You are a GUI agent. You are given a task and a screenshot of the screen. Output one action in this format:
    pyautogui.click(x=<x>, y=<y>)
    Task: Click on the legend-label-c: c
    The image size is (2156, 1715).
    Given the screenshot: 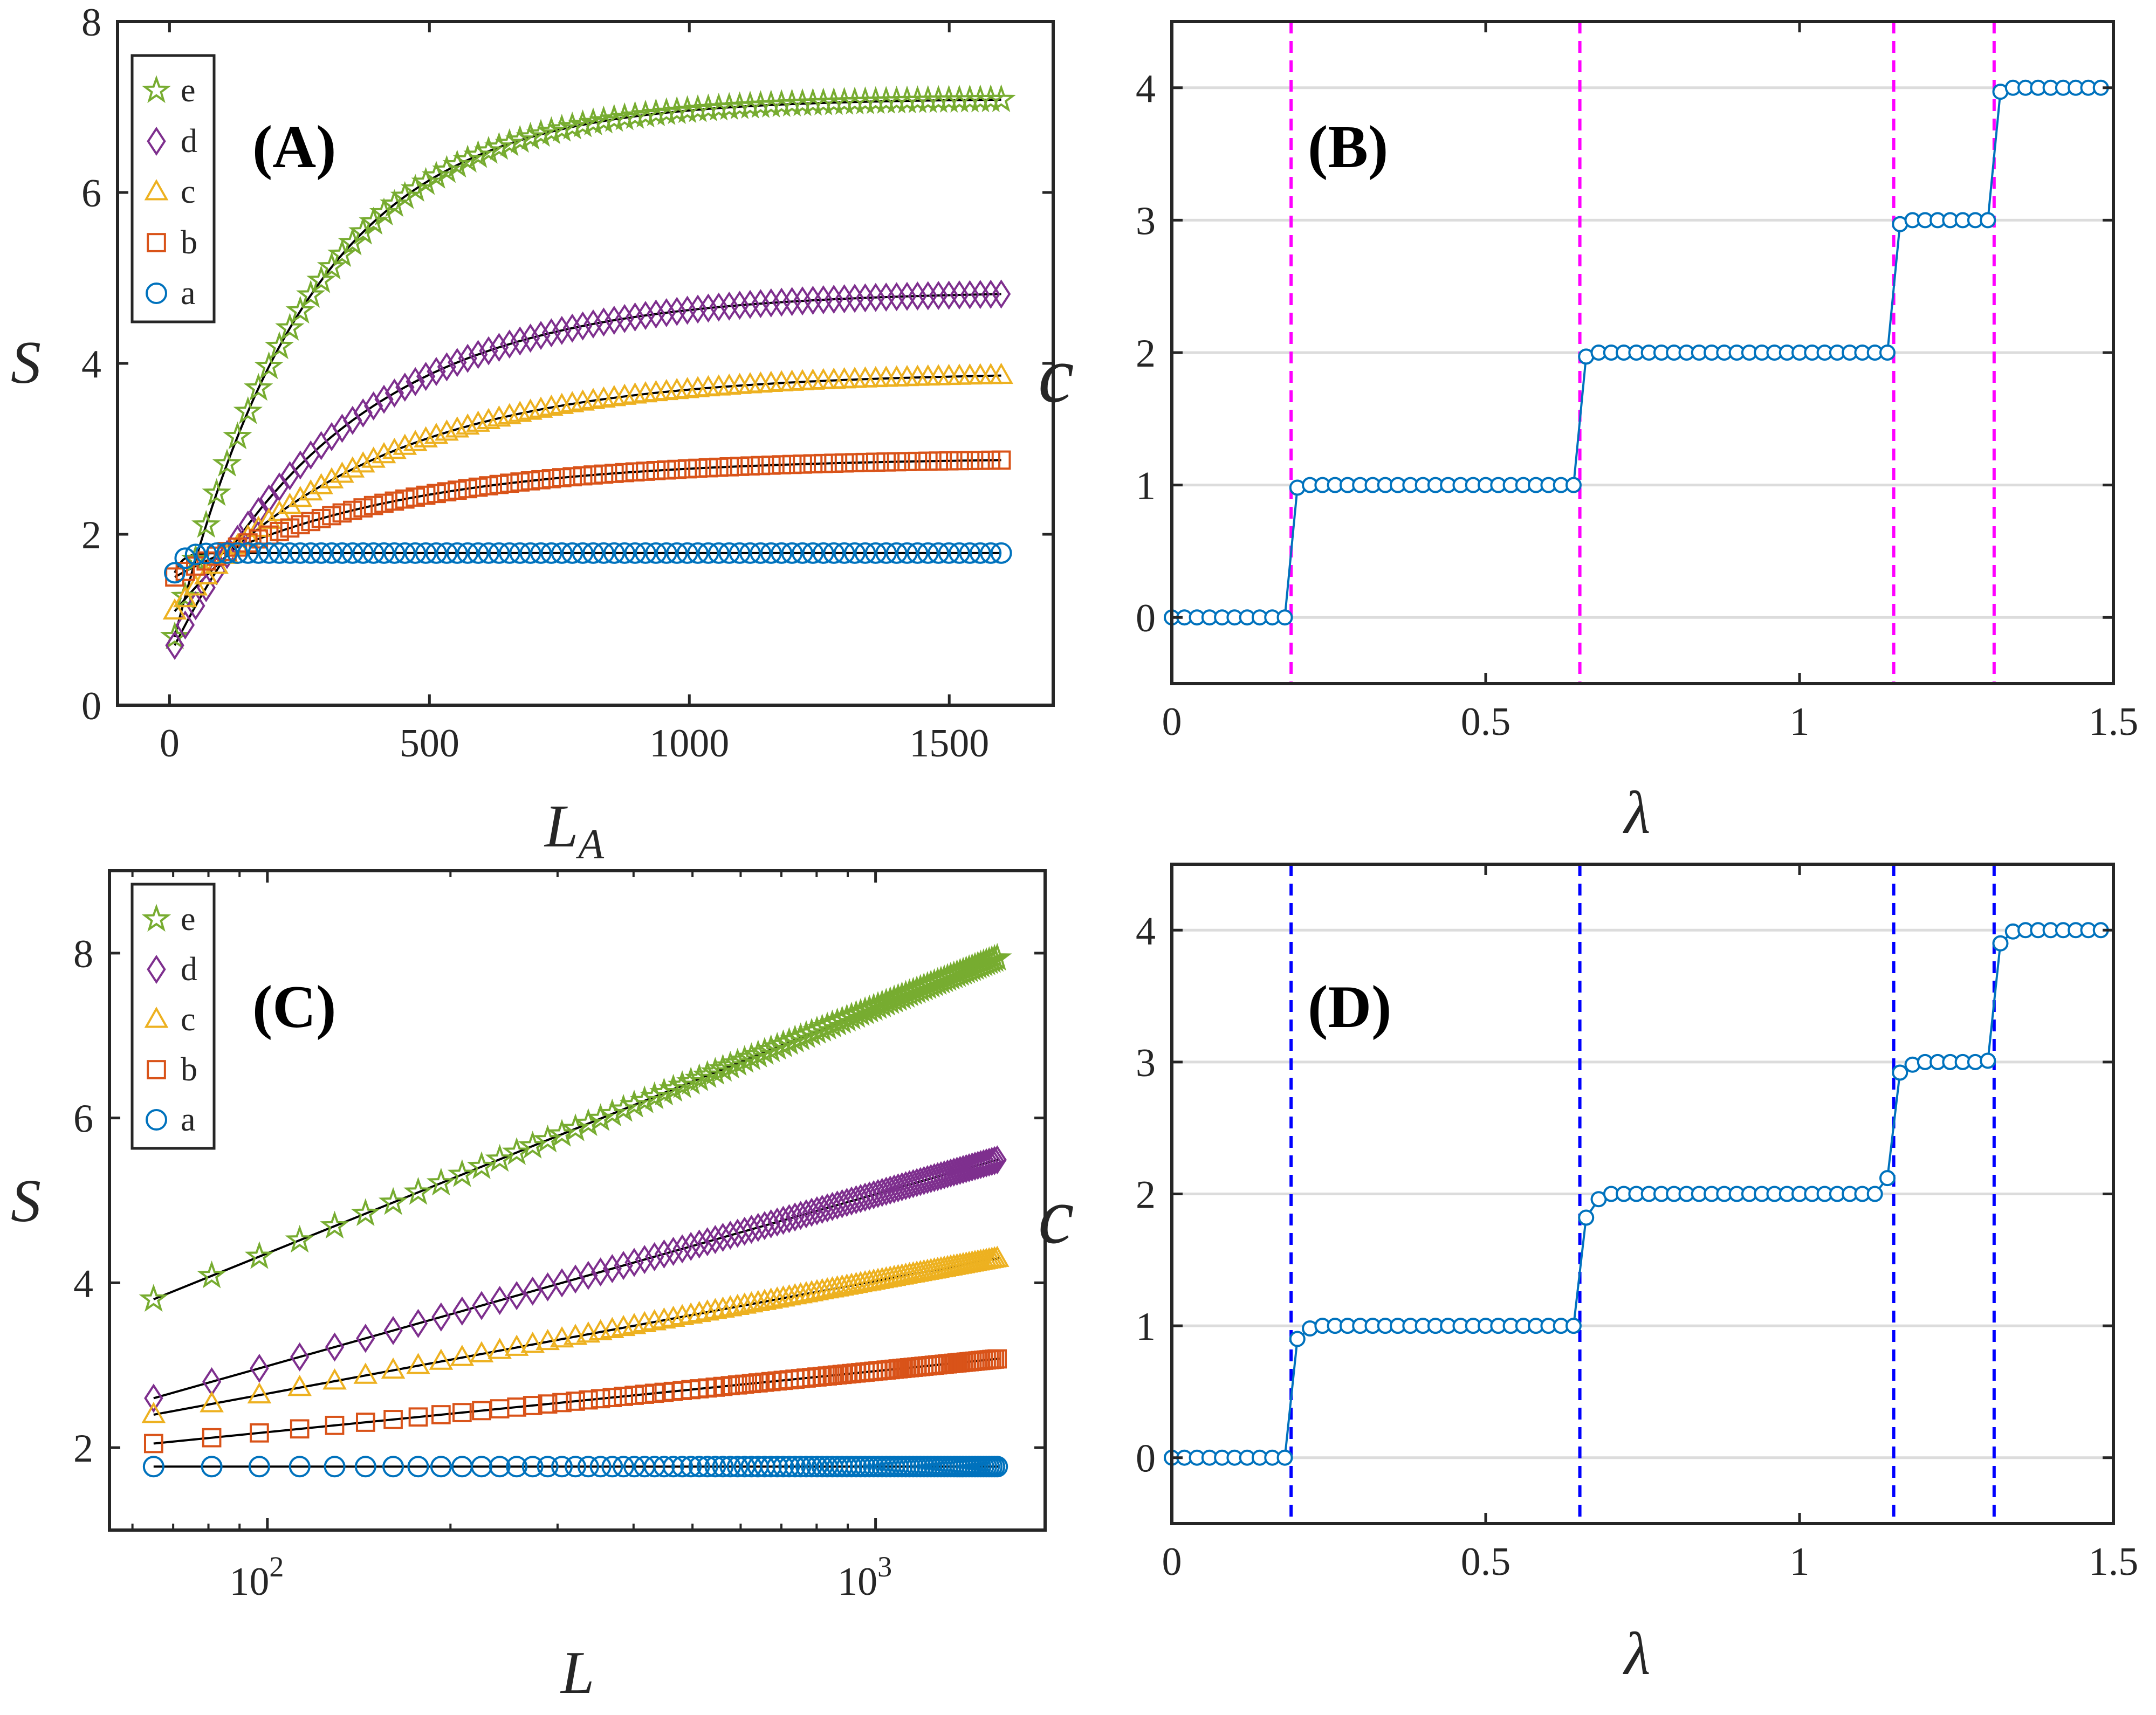 What is the action you would take?
    pyautogui.click(x=188, y=1019)
    